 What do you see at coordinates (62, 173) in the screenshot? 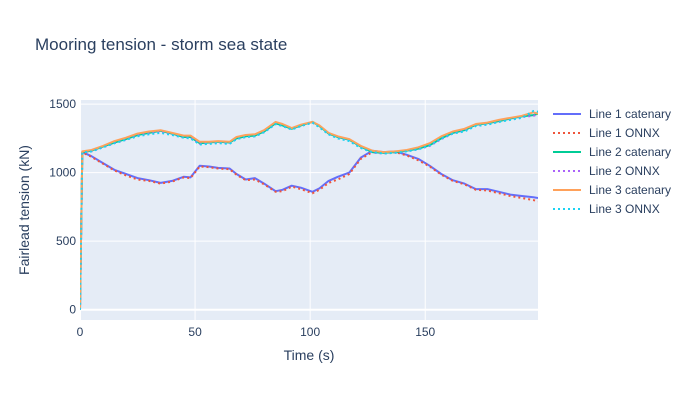
I see `y-tick-label: 1000` at bounding box center [62, 173].